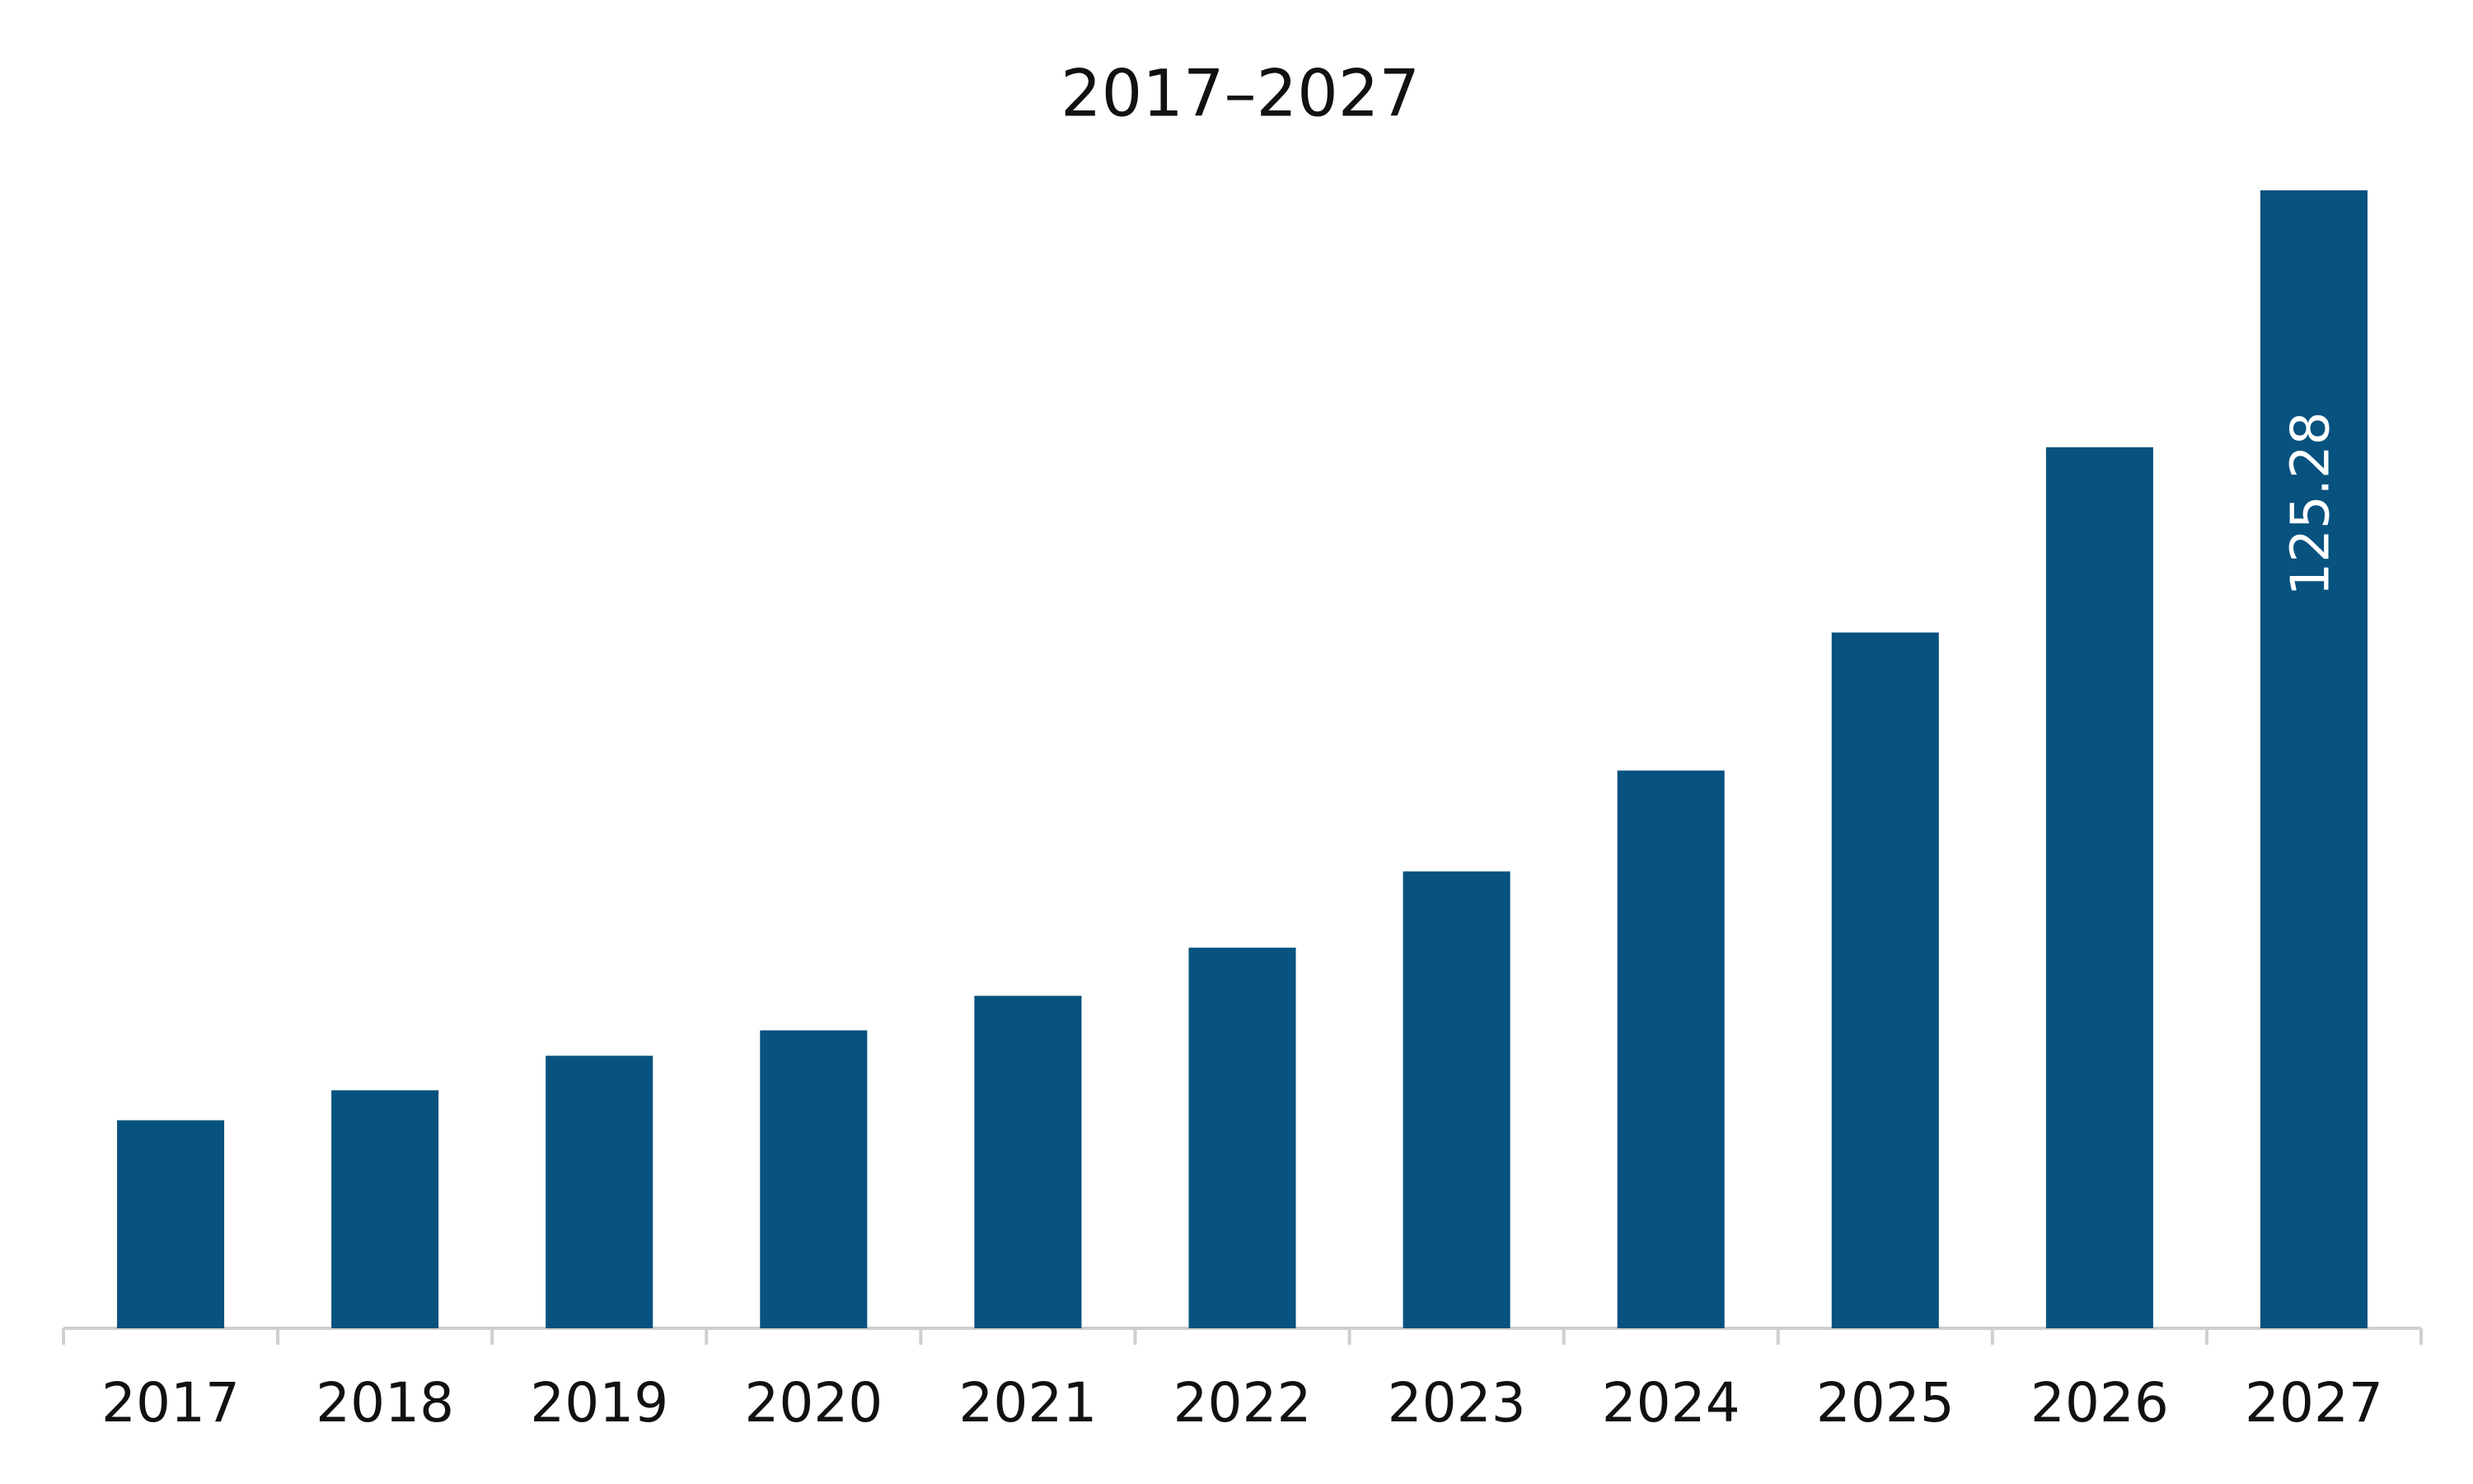 The image size is (2473, 1484). What do you see at coordinates (1240, 94) in the screenshot?
I see `chart-title: 2017–2027` at bounding box center [1240, 94].